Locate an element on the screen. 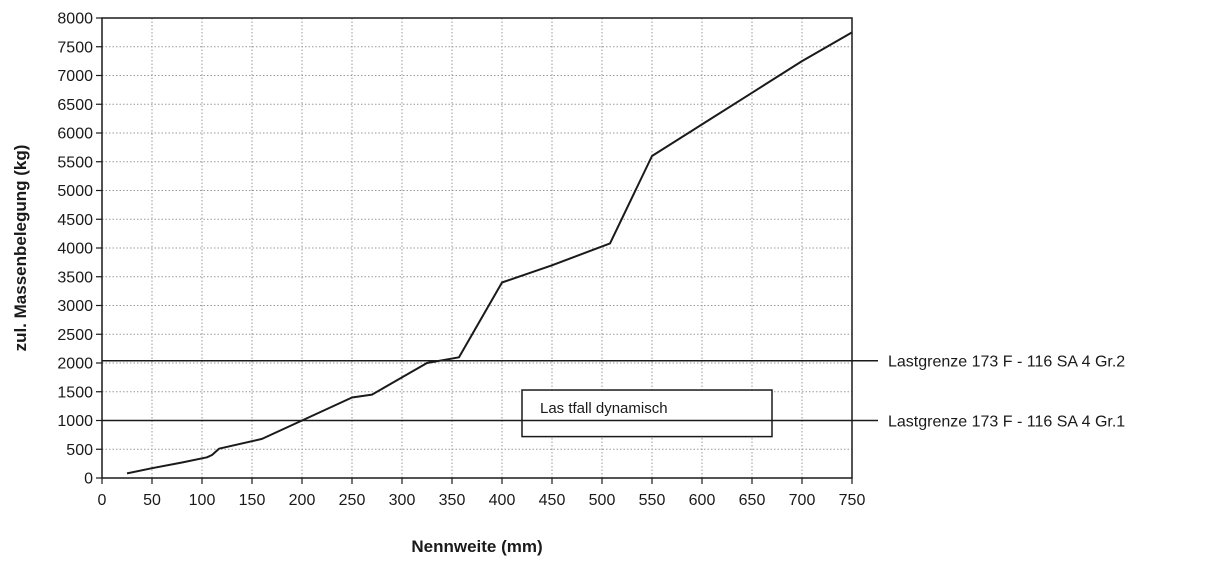  annotation-box: Las tfall dynamisch is located at coordinates (647, 413).